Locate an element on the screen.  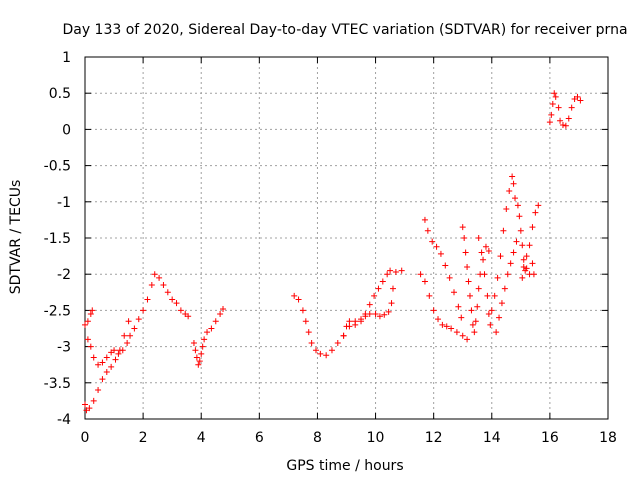
series-arc-i is located at coordinates (475, 280).